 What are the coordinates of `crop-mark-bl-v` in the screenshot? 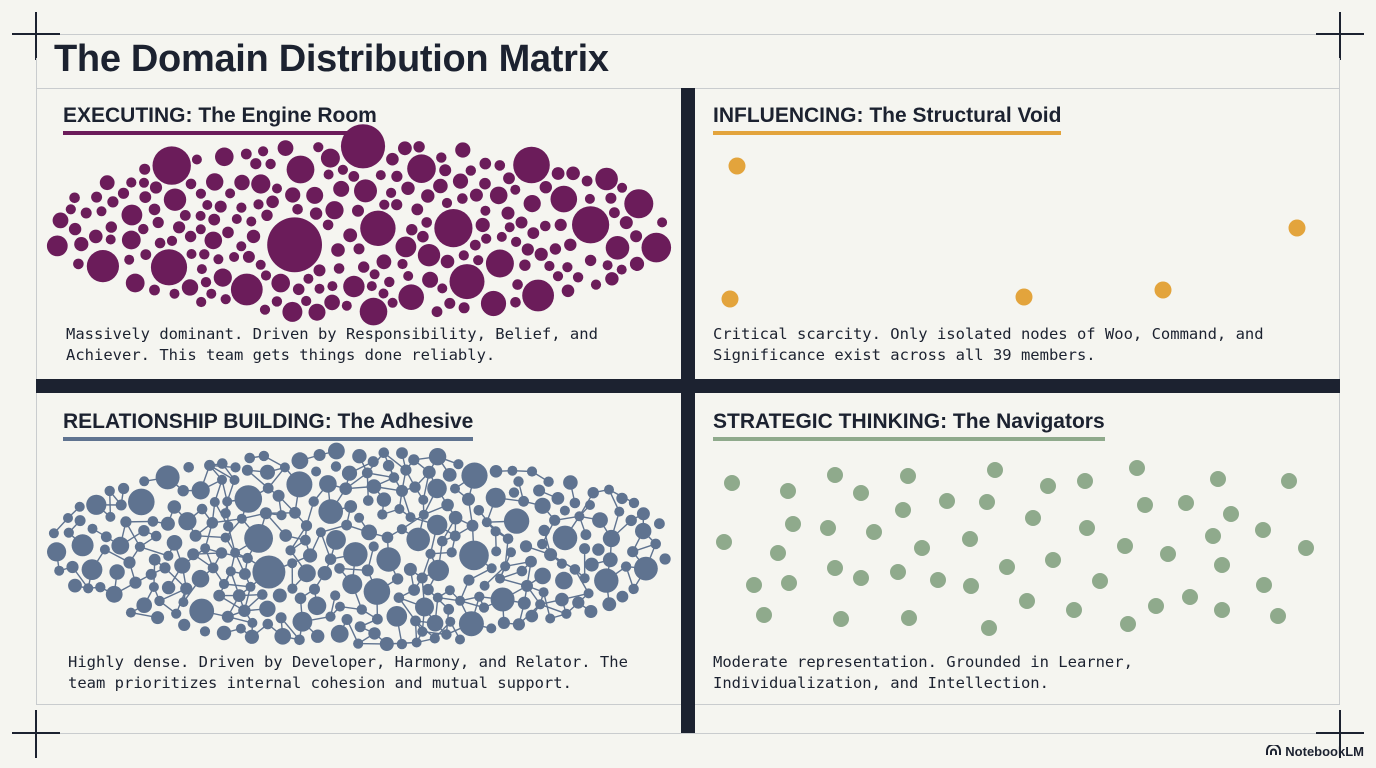 It's located at (36, 734).